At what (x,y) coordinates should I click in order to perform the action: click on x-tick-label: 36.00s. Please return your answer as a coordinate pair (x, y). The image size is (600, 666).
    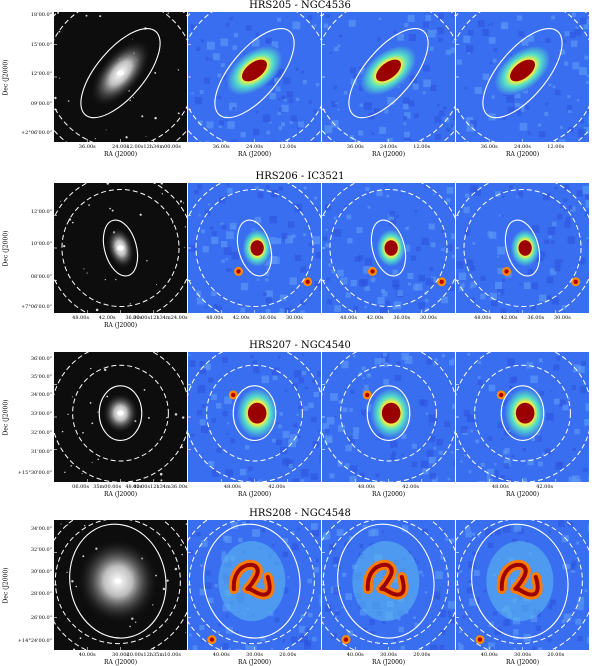
    Looking at the image, I should click on (355, 147).